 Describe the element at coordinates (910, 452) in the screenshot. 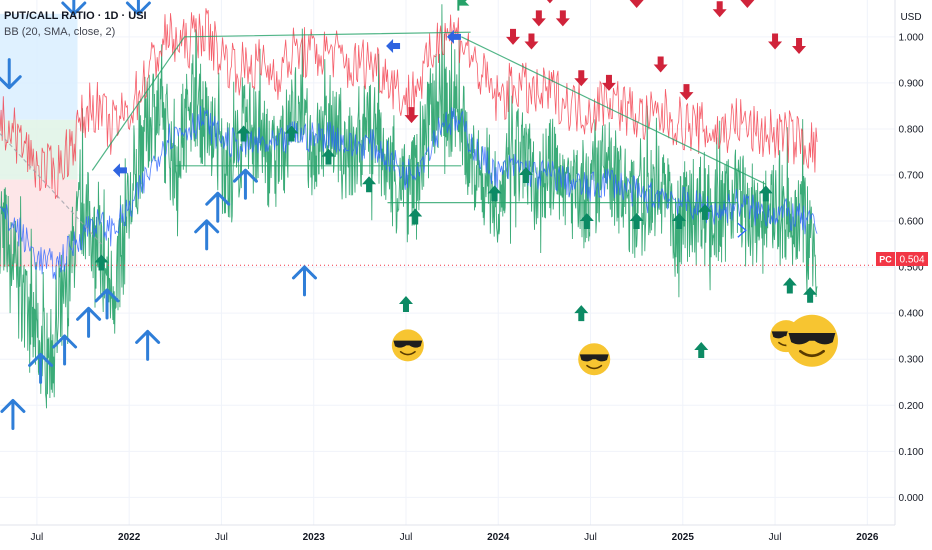

I see `y-tick-label: 0.100` at that location.